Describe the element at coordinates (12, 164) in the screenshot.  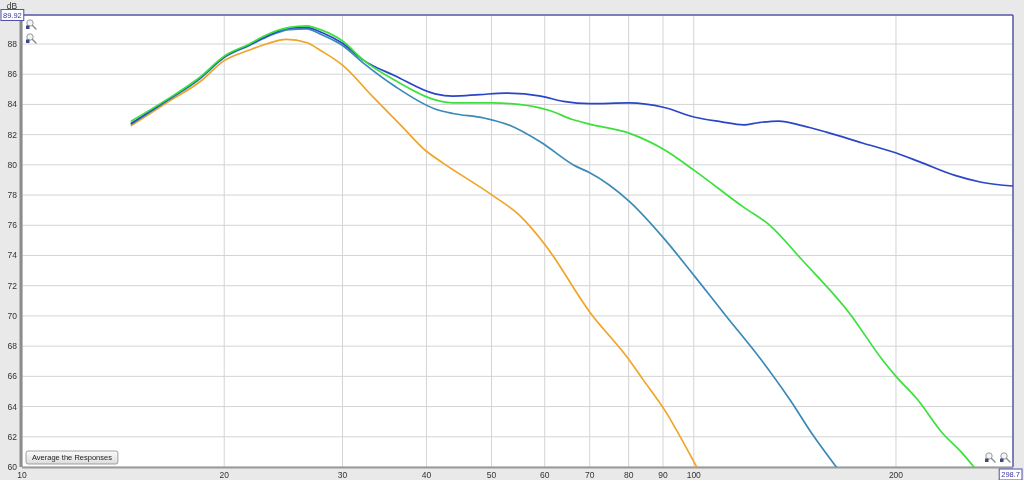
I see `y-tick-label: 80` at that location.